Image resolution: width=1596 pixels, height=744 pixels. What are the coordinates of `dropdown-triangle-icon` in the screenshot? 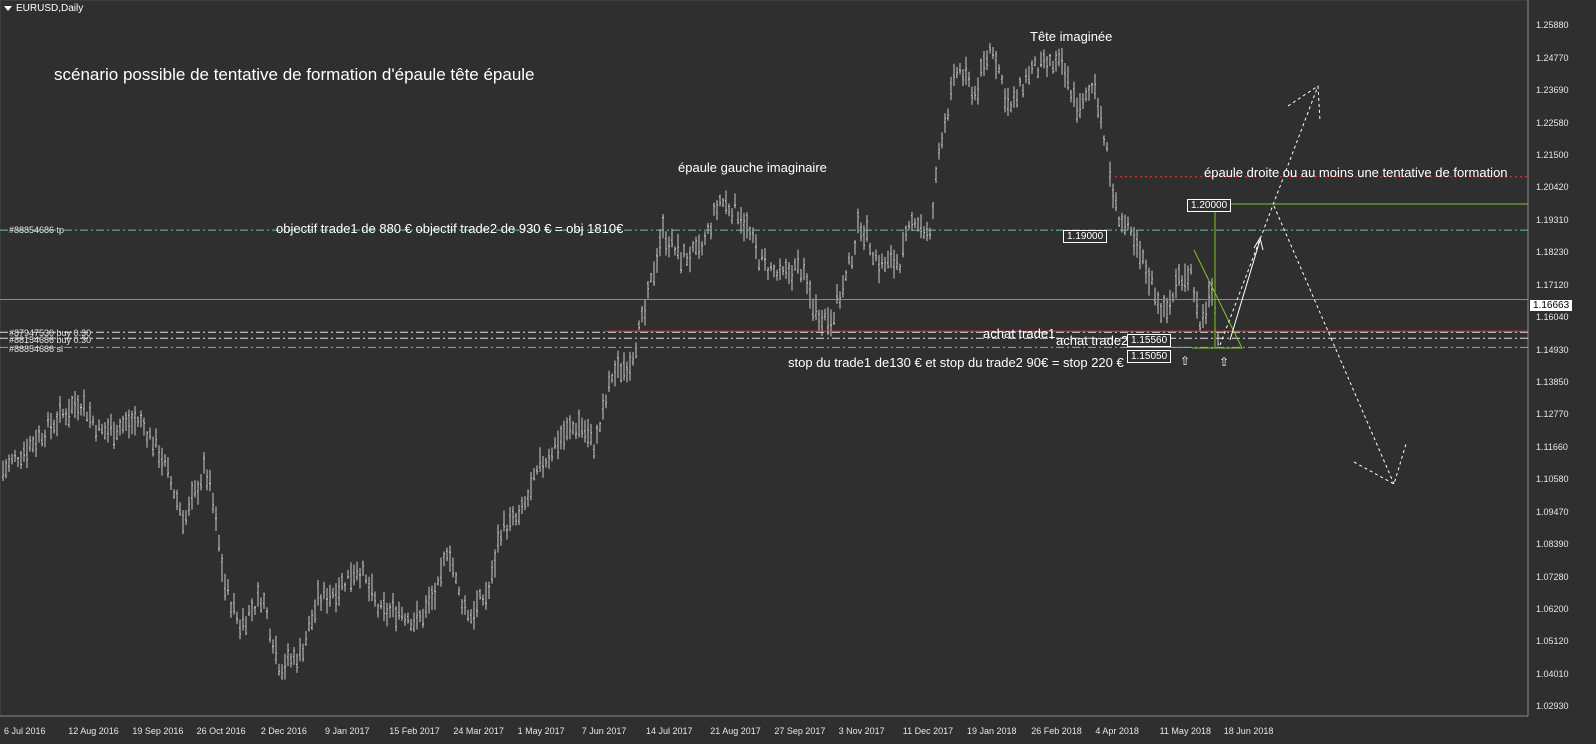 It's located at (8, 8).